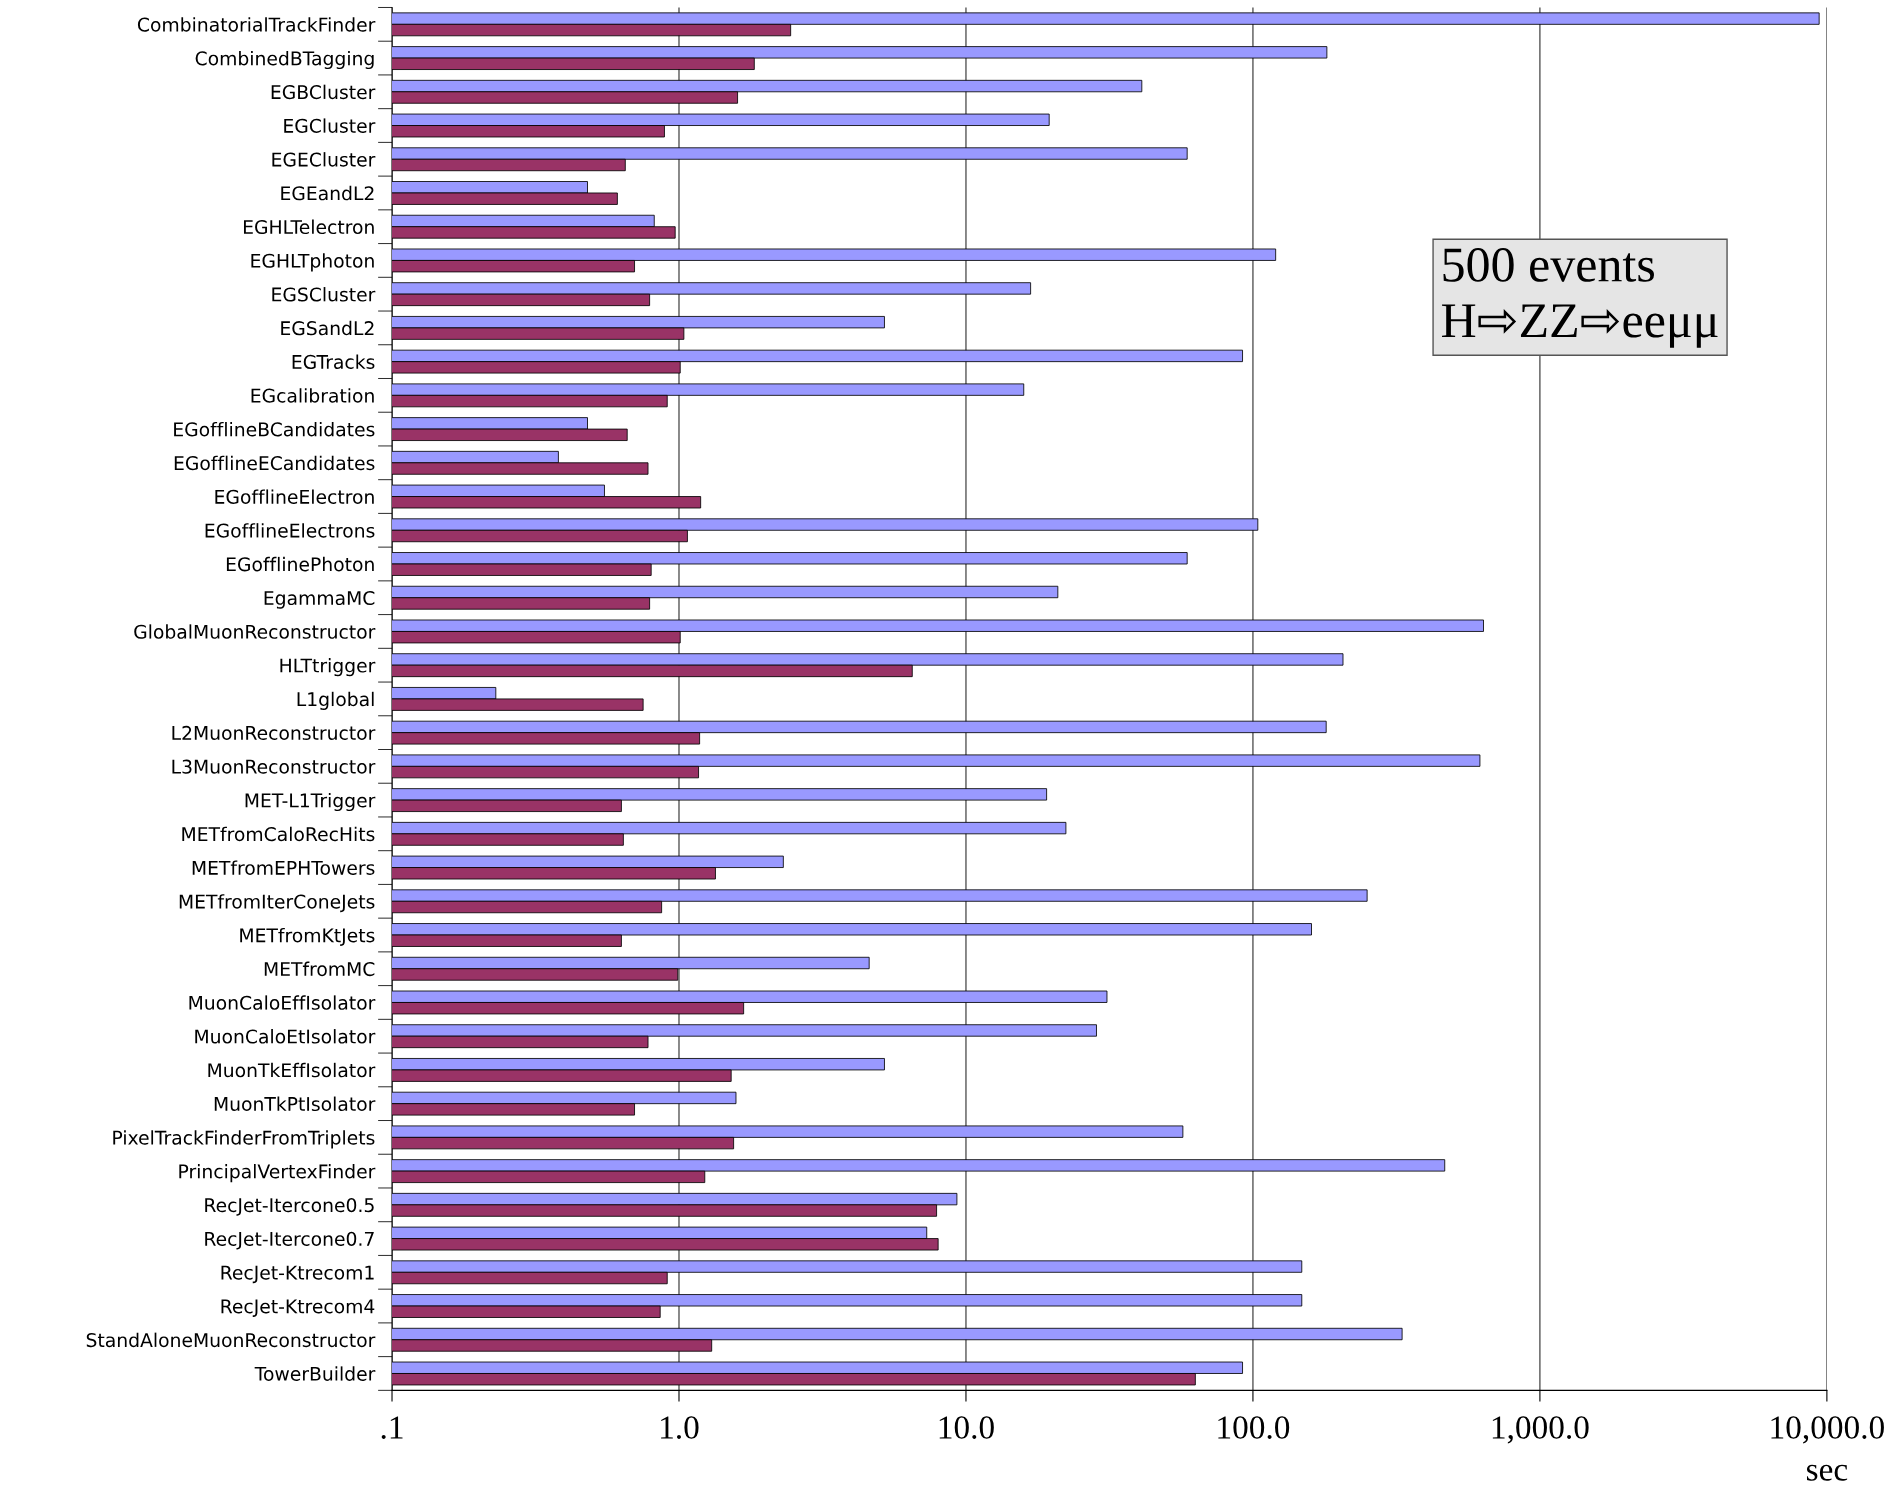  What do you see at coordinates (324, 159) in the screenshot?
I see `y-tick-label: EGECluster` at bounding box center [324, 159].